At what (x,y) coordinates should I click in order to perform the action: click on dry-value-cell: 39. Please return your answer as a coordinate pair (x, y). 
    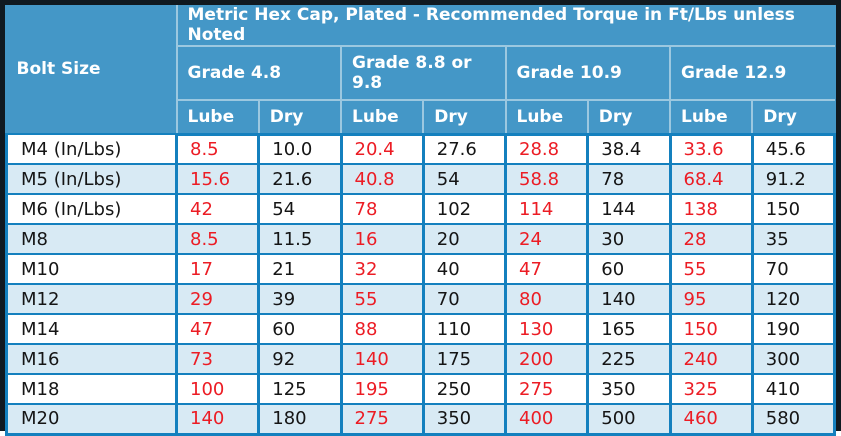
    Looking at the image, I should click on (300, 299).